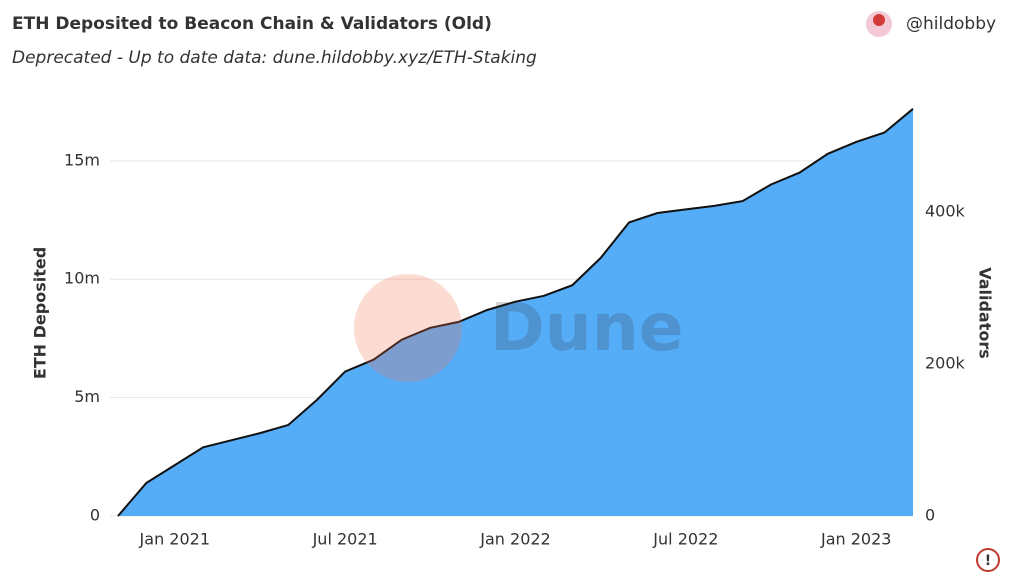  What do you see at coordinates (951, 24) in the screenshot?
I see `author: @hildobby` at bounding box center [951, 24].